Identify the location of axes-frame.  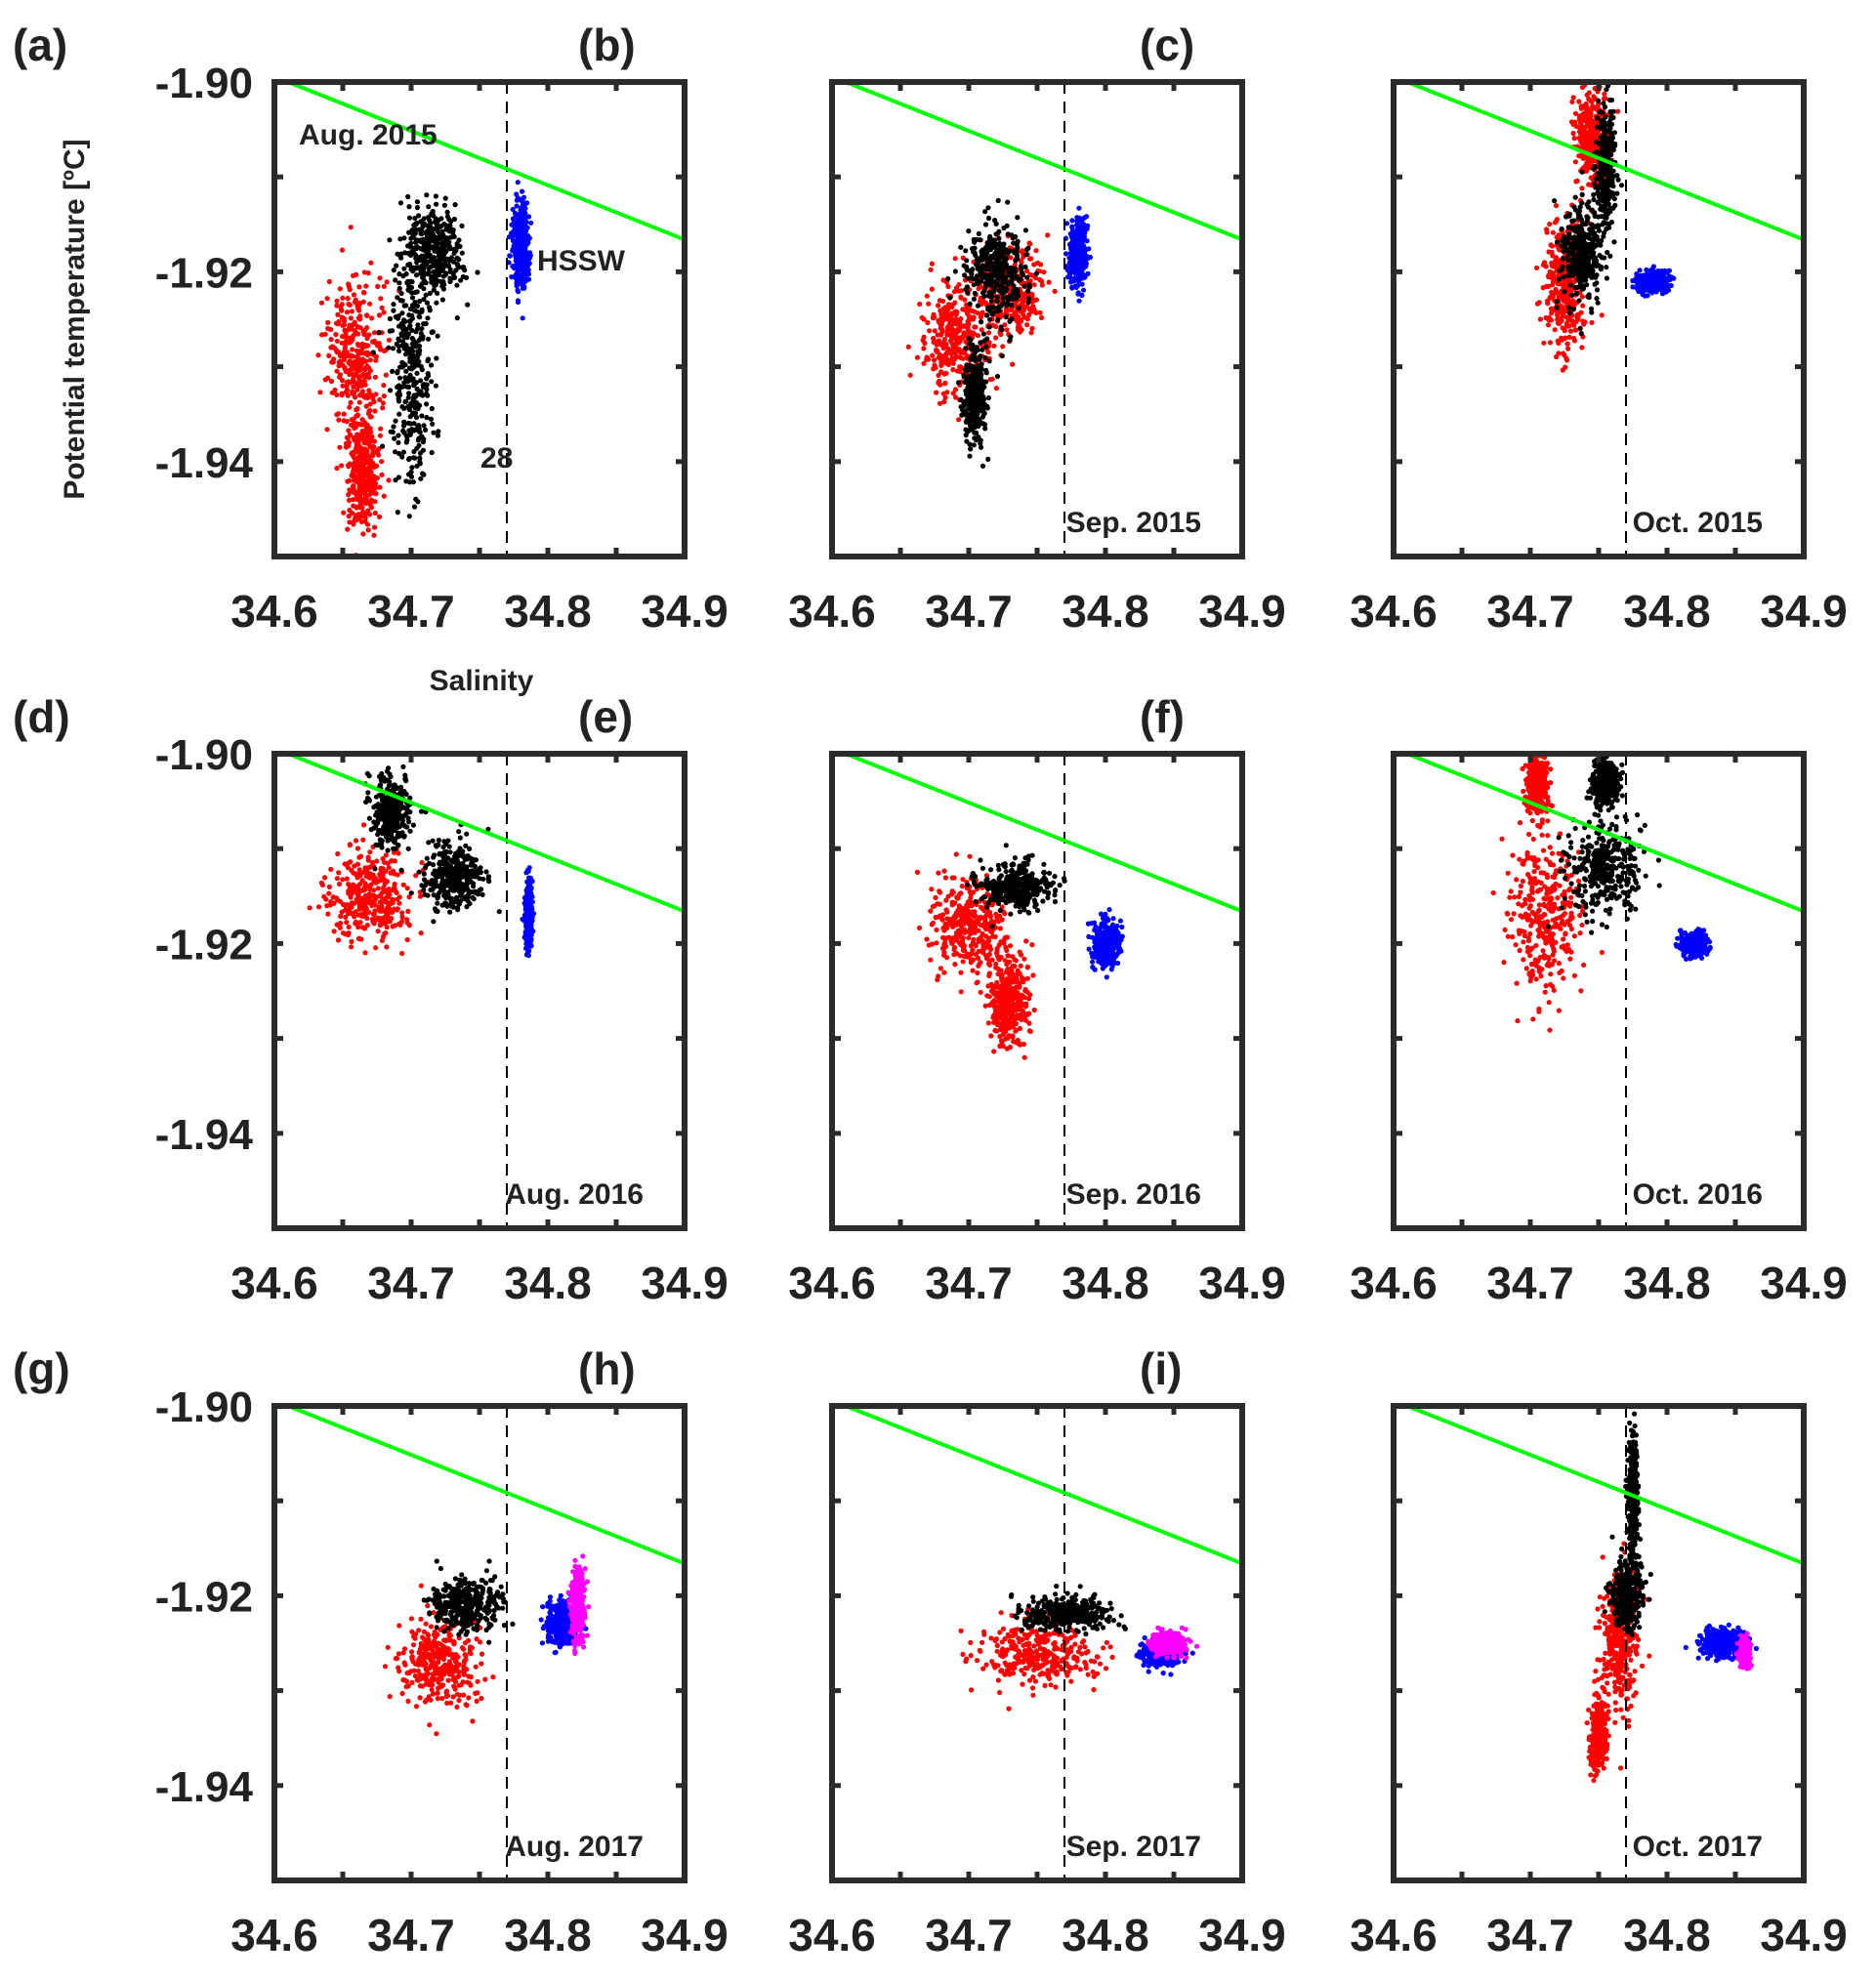
(480, 319).